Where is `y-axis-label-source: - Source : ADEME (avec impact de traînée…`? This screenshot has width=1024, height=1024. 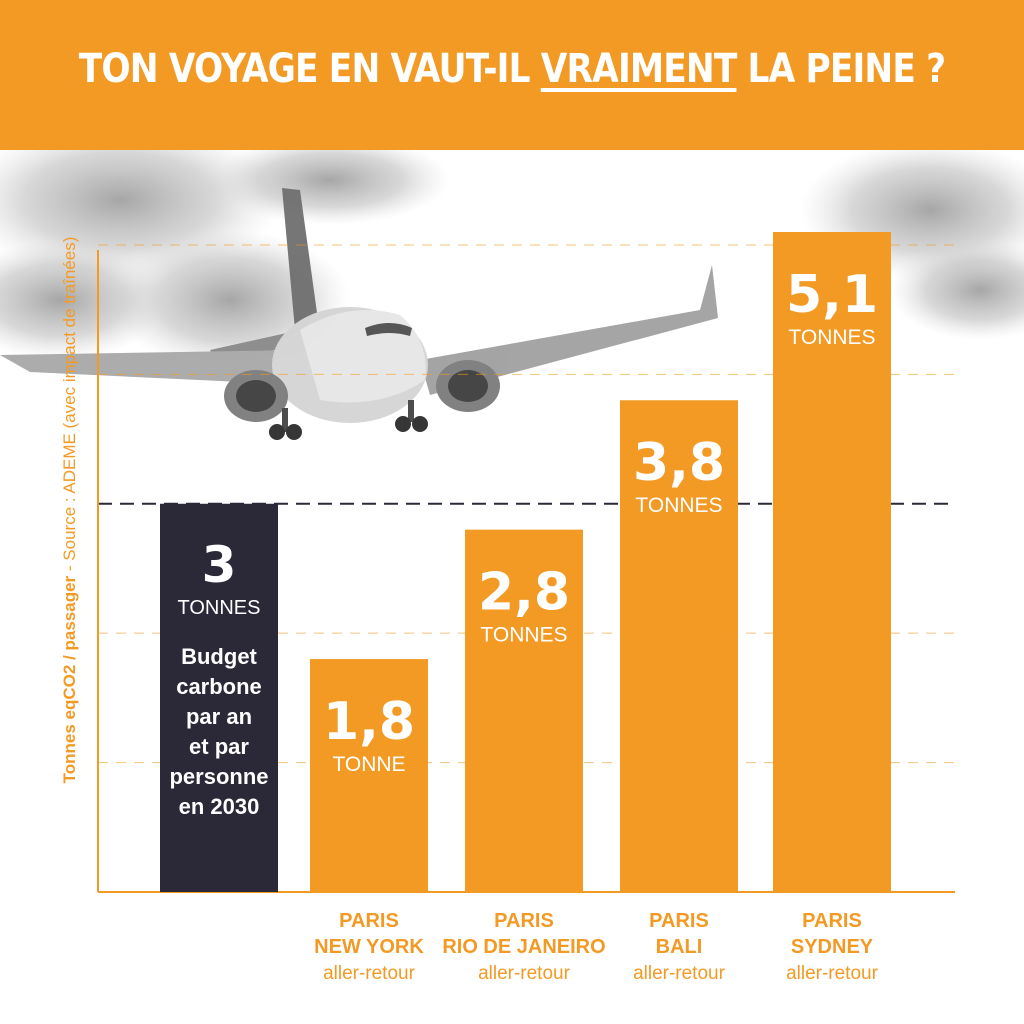 y-axis-label-source: - Source : ADEME (avec impact de traînée… is located at coordinates (69, 406).